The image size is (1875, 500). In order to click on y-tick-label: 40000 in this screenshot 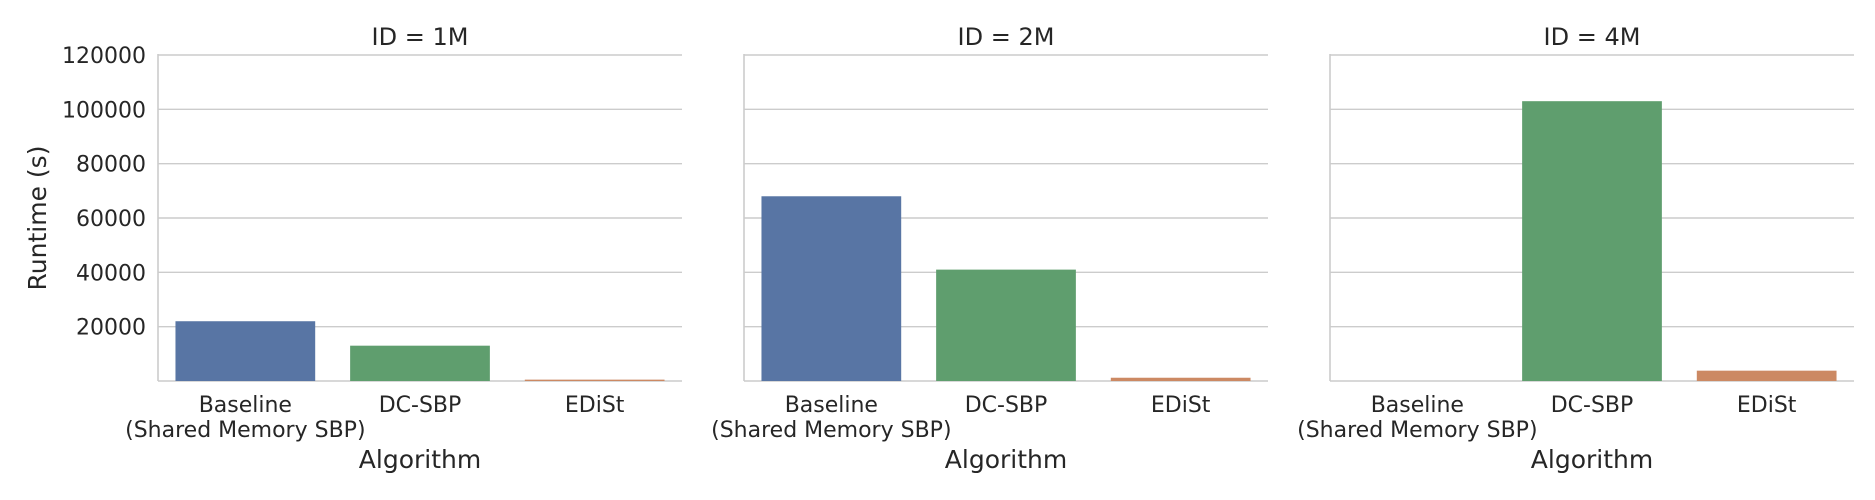, I will do `click(111, 273)`.